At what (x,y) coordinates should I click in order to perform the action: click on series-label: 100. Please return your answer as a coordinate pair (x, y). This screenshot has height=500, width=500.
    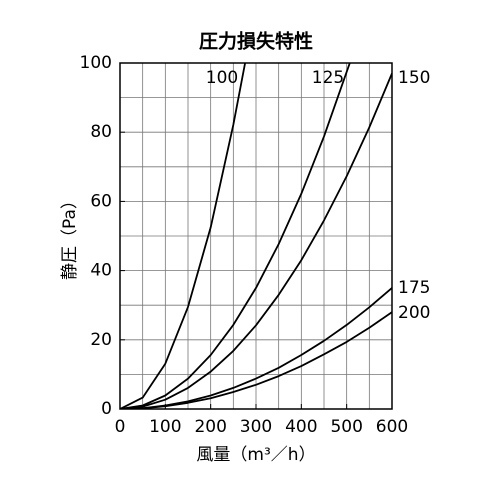
    Looking at the image, I should click on (222, 78).